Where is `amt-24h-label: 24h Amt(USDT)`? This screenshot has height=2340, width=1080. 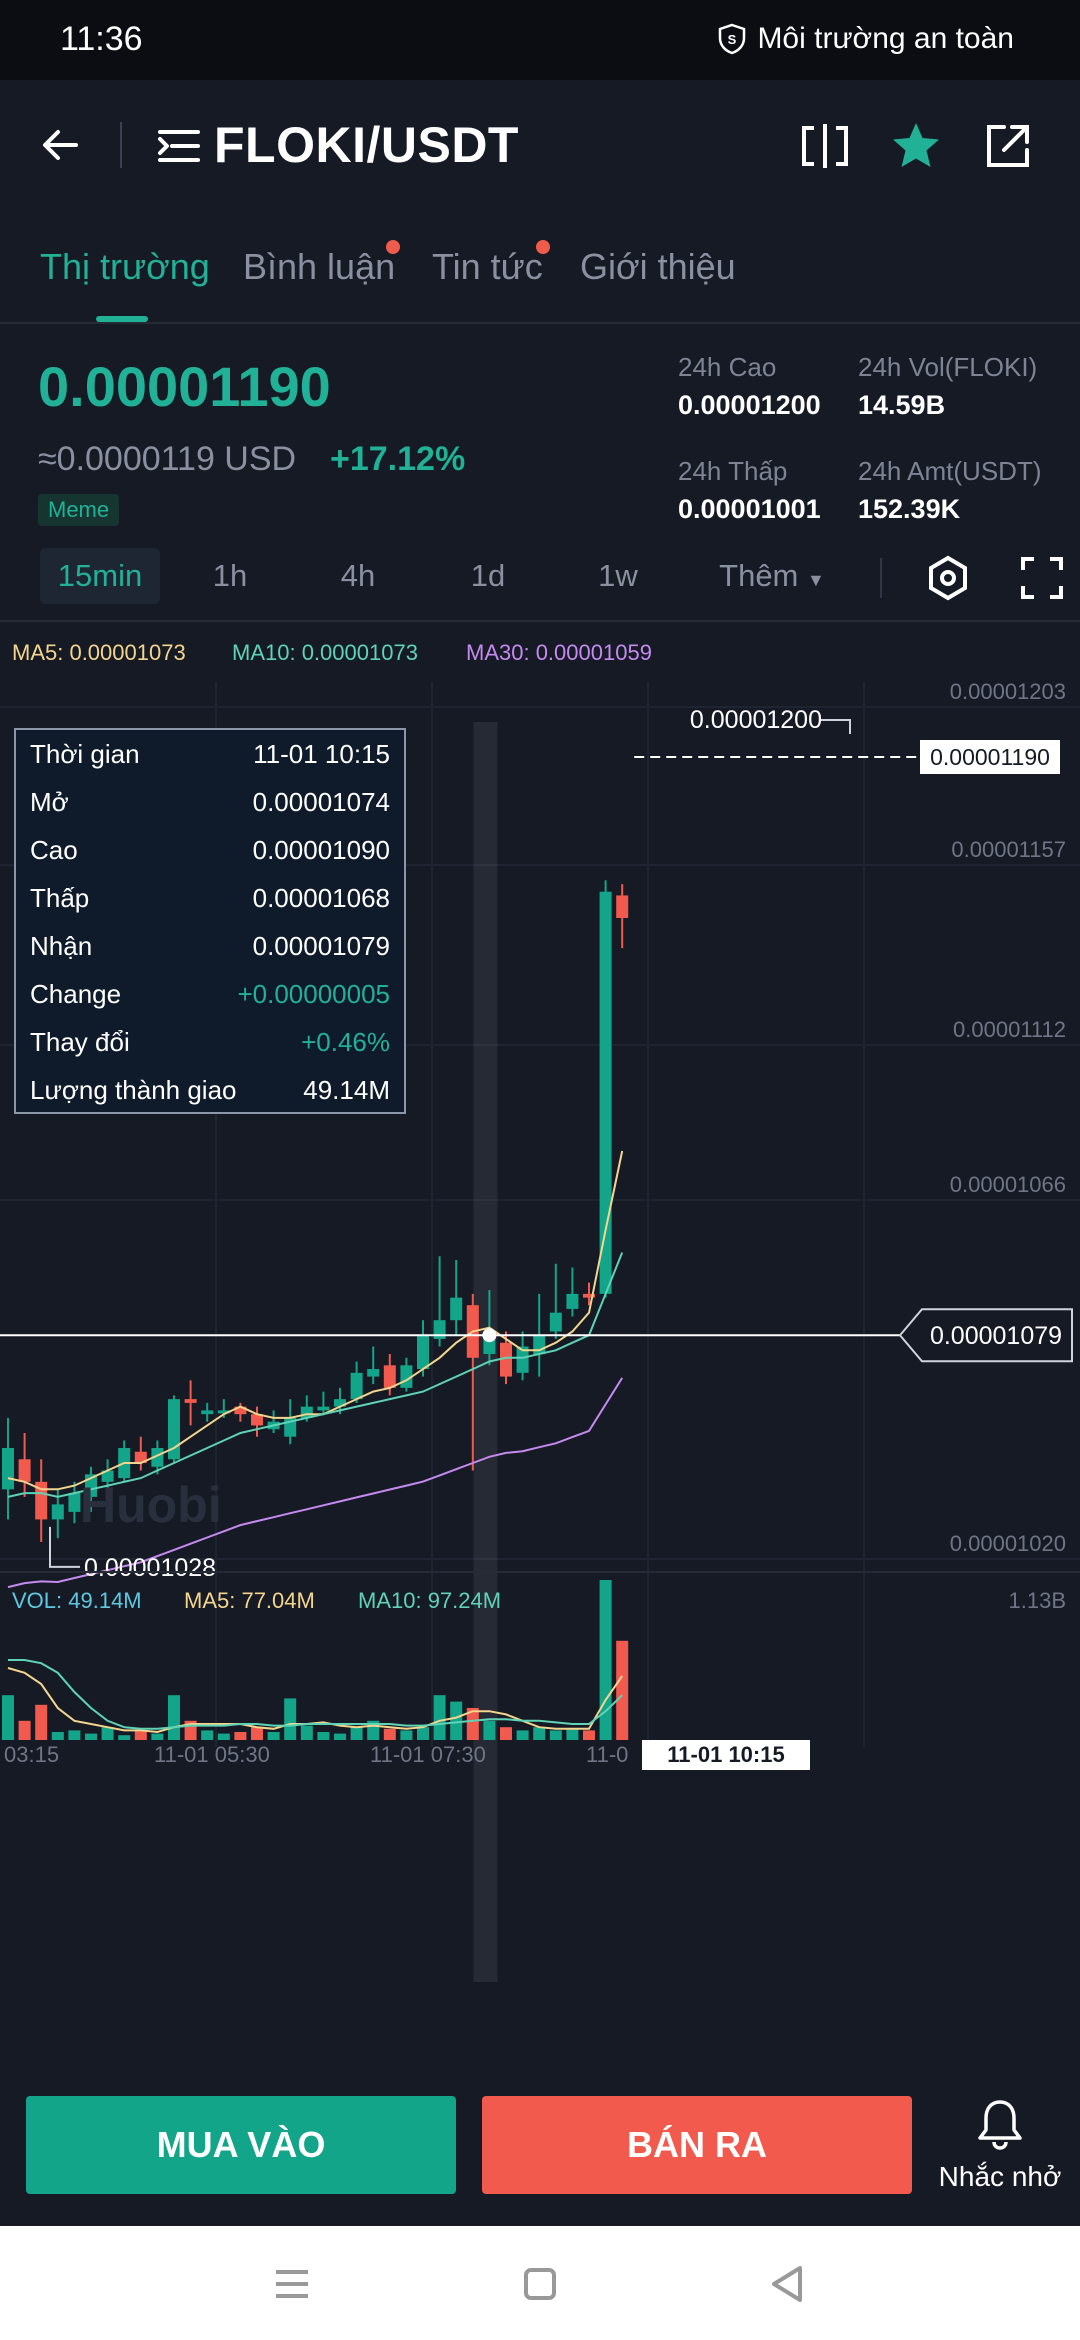
amt-24h-label: 24h Amt(USDT) is located at coordinates (950, 471).